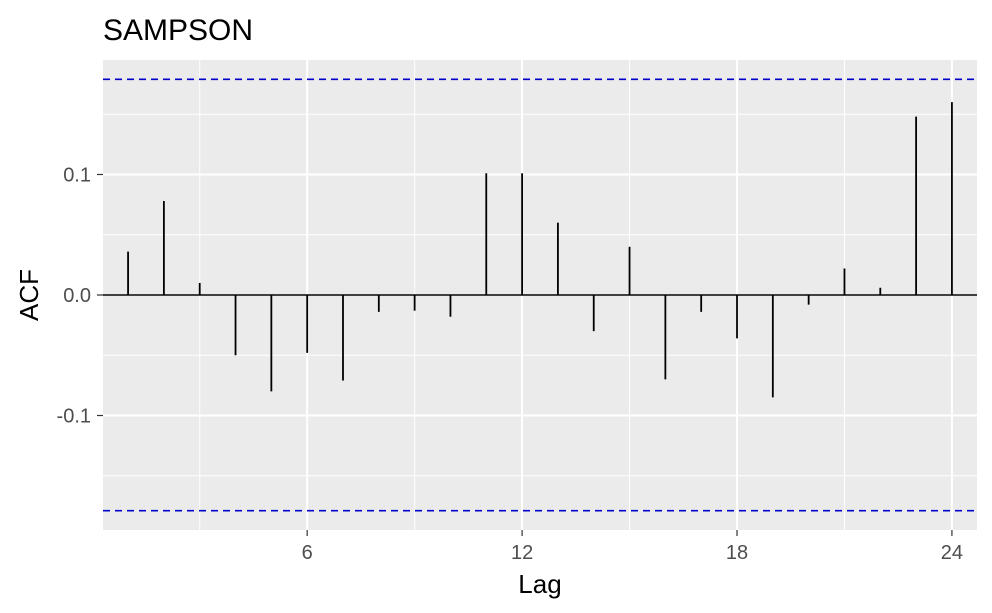 The image size is (992, 613). I want to click on y-axis-ticks: -0.1 0.0 0.1, so click(80, 296).